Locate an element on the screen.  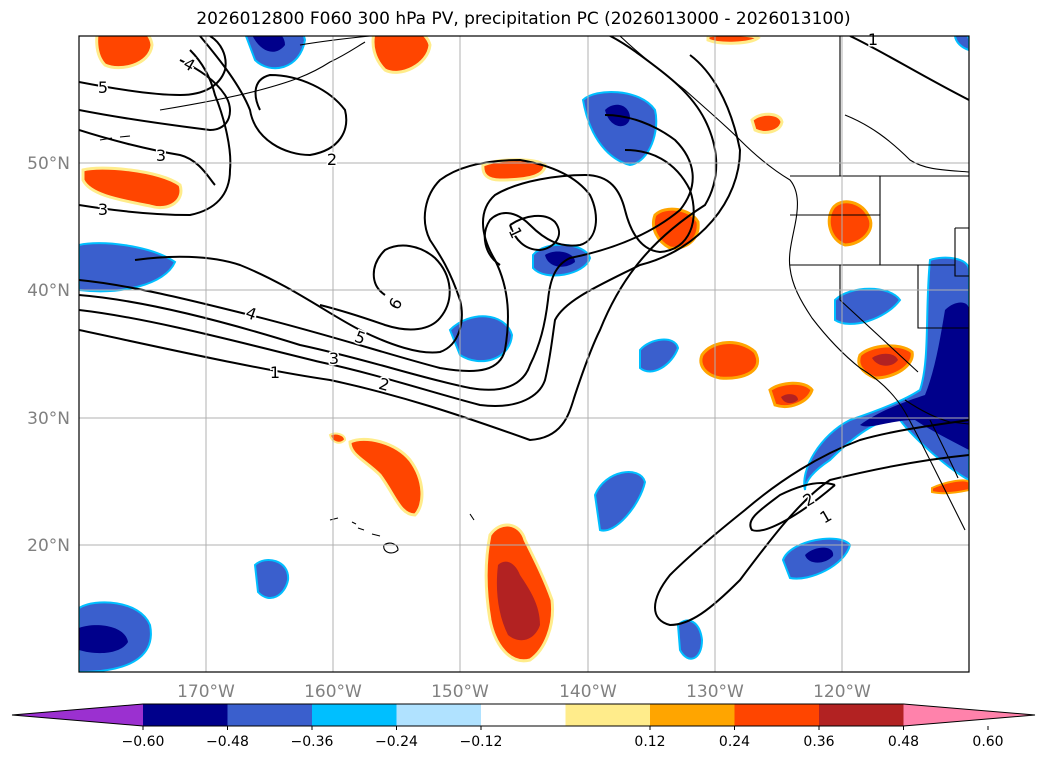
lat-label: 40°N is located at coordinates (48, 291).